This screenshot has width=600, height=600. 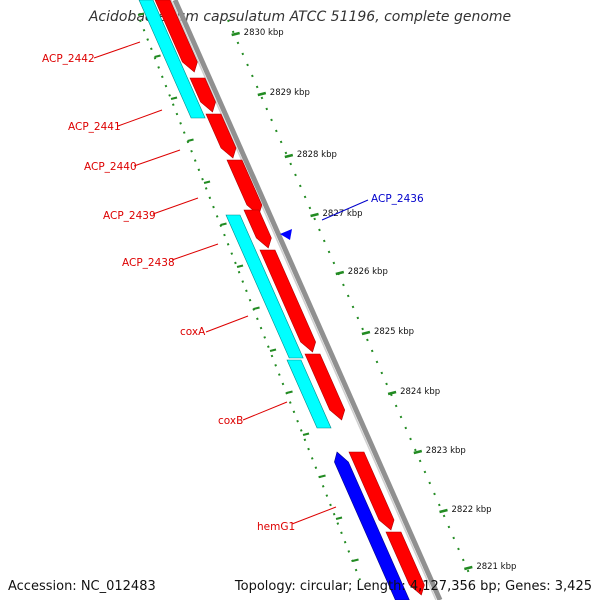 What do you see at coordinates (397, 199) in the screenshot?
I see `gene-label: ACP_2436` at bounding box center [397, 199].